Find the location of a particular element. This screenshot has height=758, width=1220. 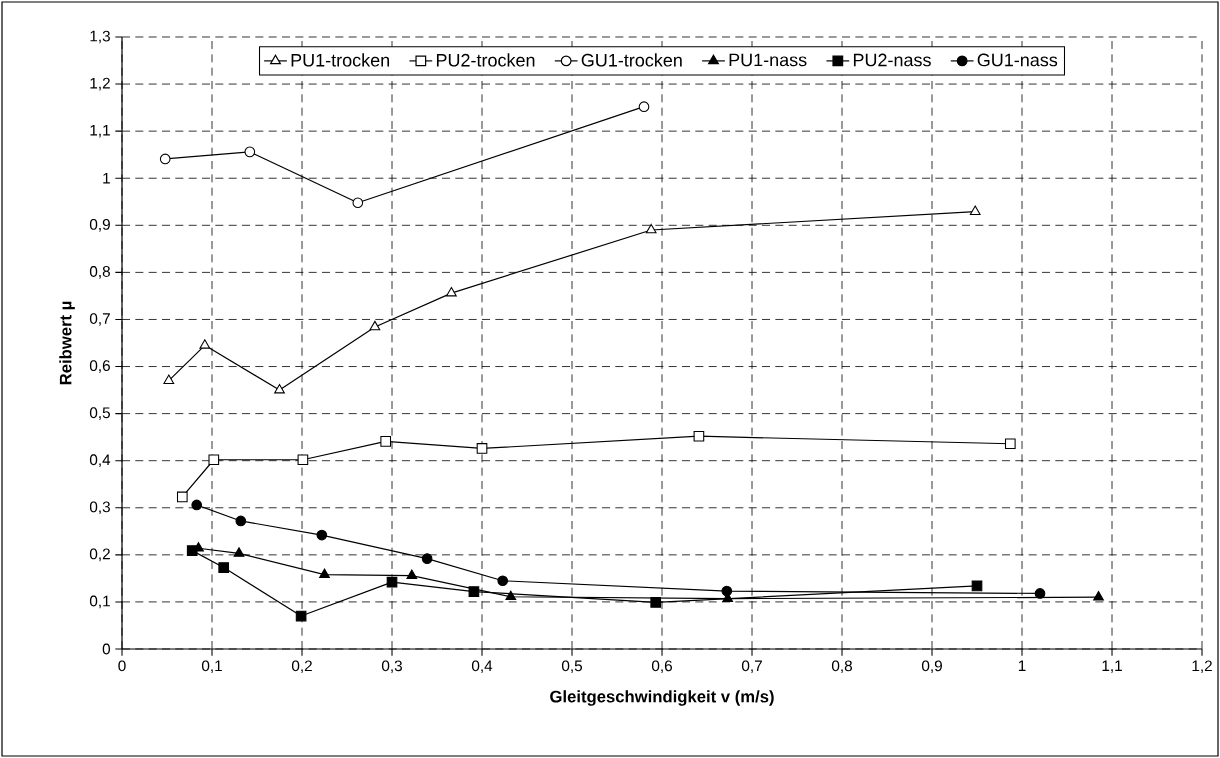

x-tick-label: 0,5 is located at coordinates (572, 667).